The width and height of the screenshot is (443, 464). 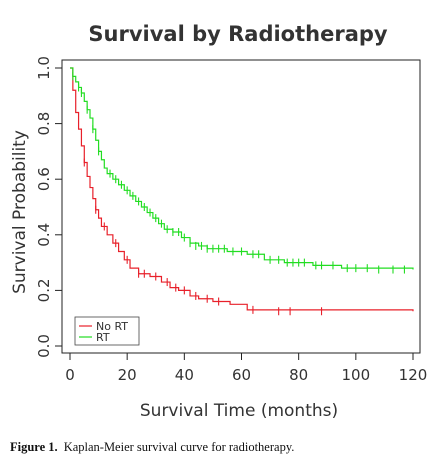 What do you see at coordinates (70, 375) in the screenshot?
I see `x-tick-label: 0` at bounding box center [70, 375].